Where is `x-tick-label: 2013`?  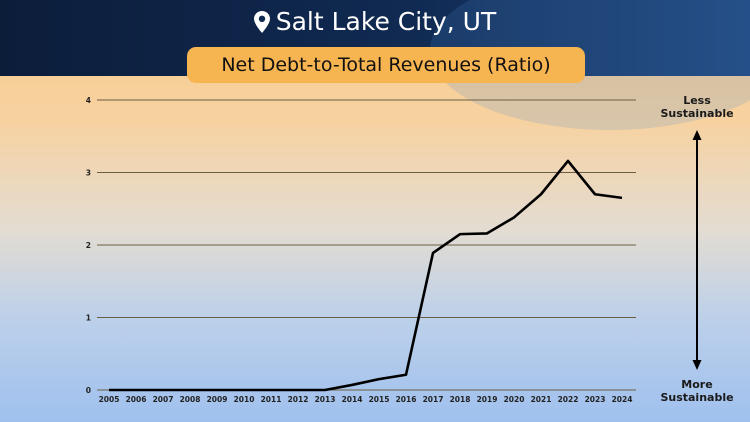 x-tick-label: 2013 is located at coordinates (325, 399).